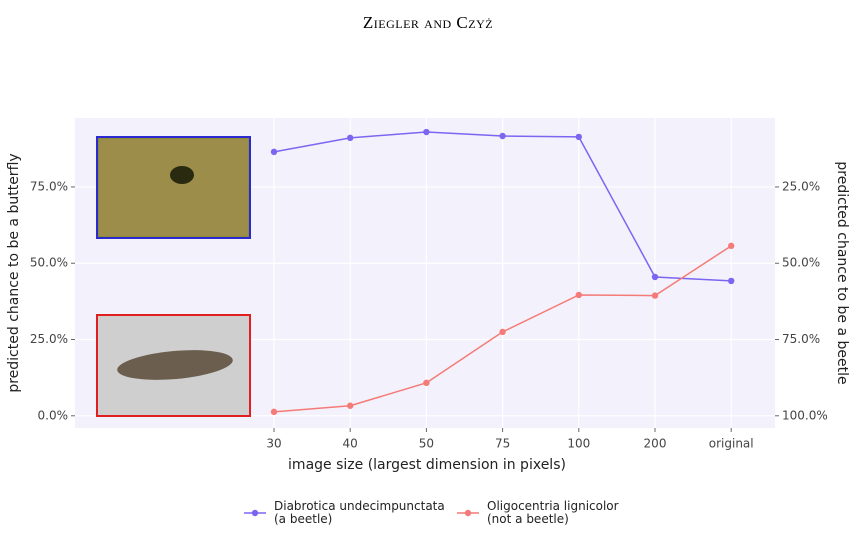 The image size is (857, 537). Describe the element at coordinates (801, 339) in the screenshot. I see `y2-tick-label: 75.0%` at that location.